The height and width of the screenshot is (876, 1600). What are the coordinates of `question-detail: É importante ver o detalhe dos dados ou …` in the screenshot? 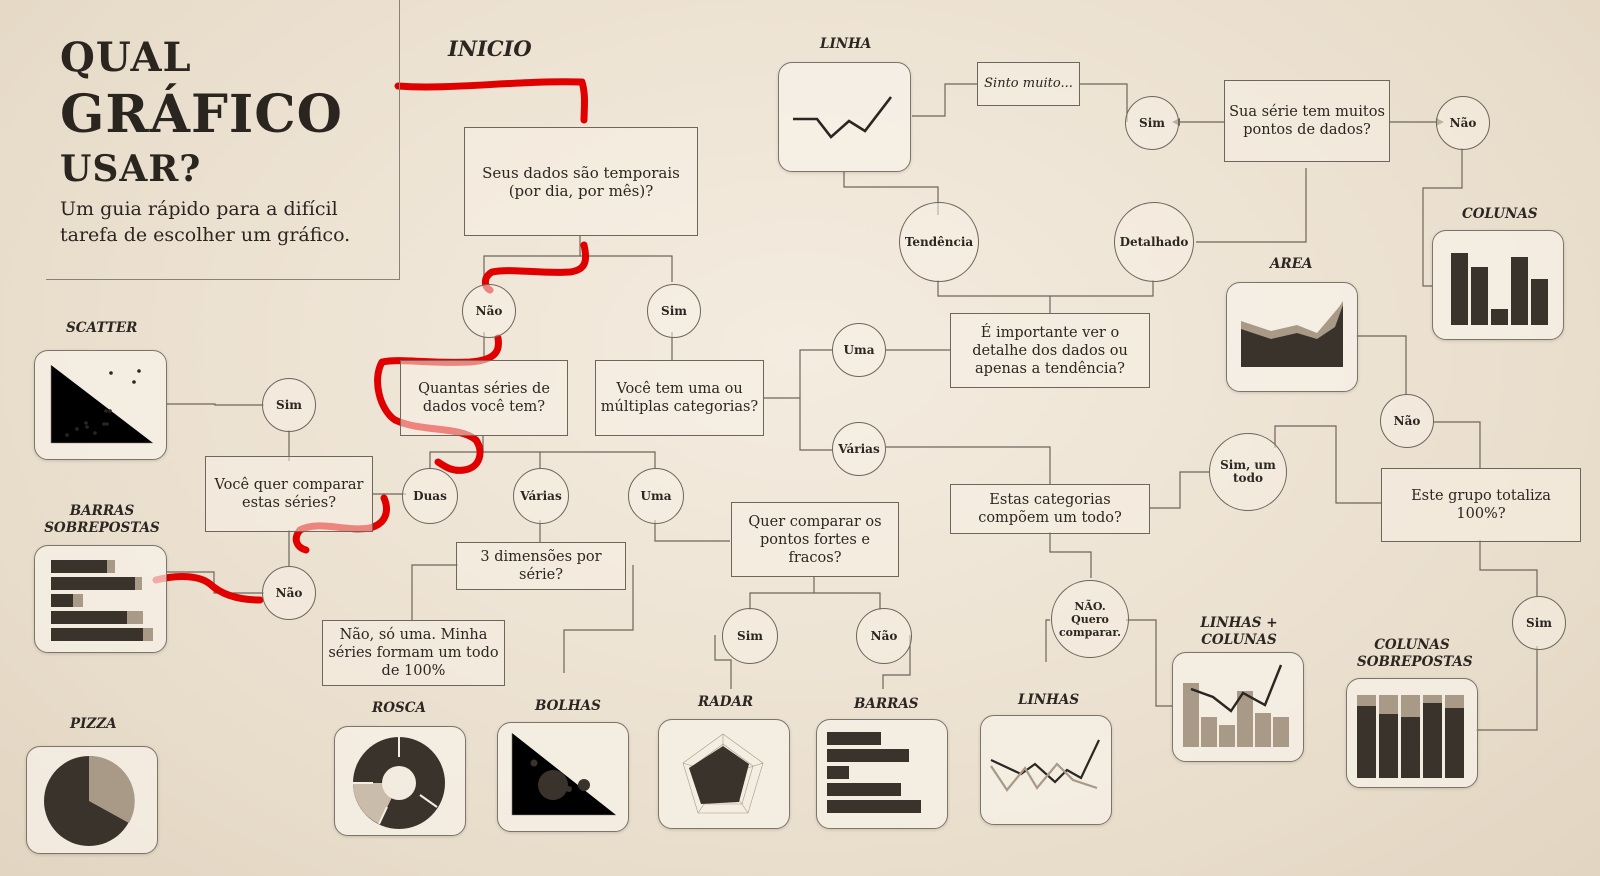 It's located at (1050, 350).